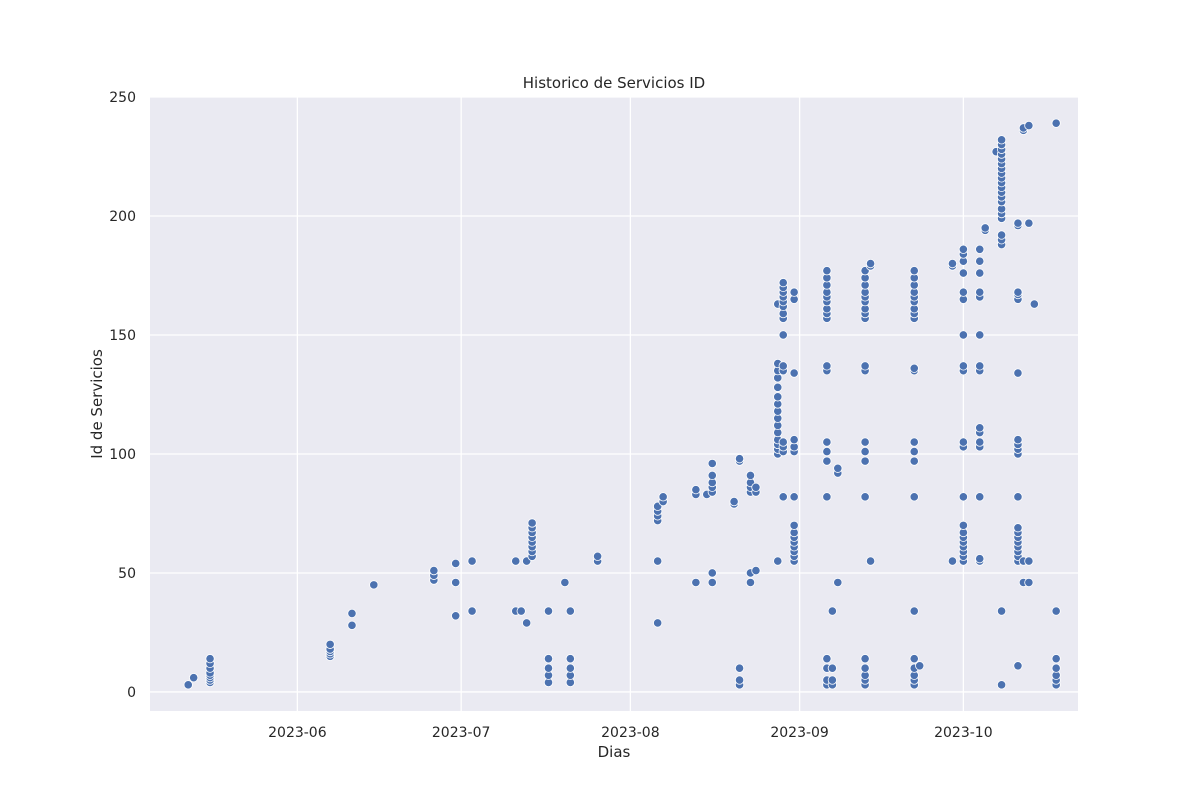  Describe the element at coordinates (131, 693) in the screenshot. I see `y-tick-label: 0` at that location.